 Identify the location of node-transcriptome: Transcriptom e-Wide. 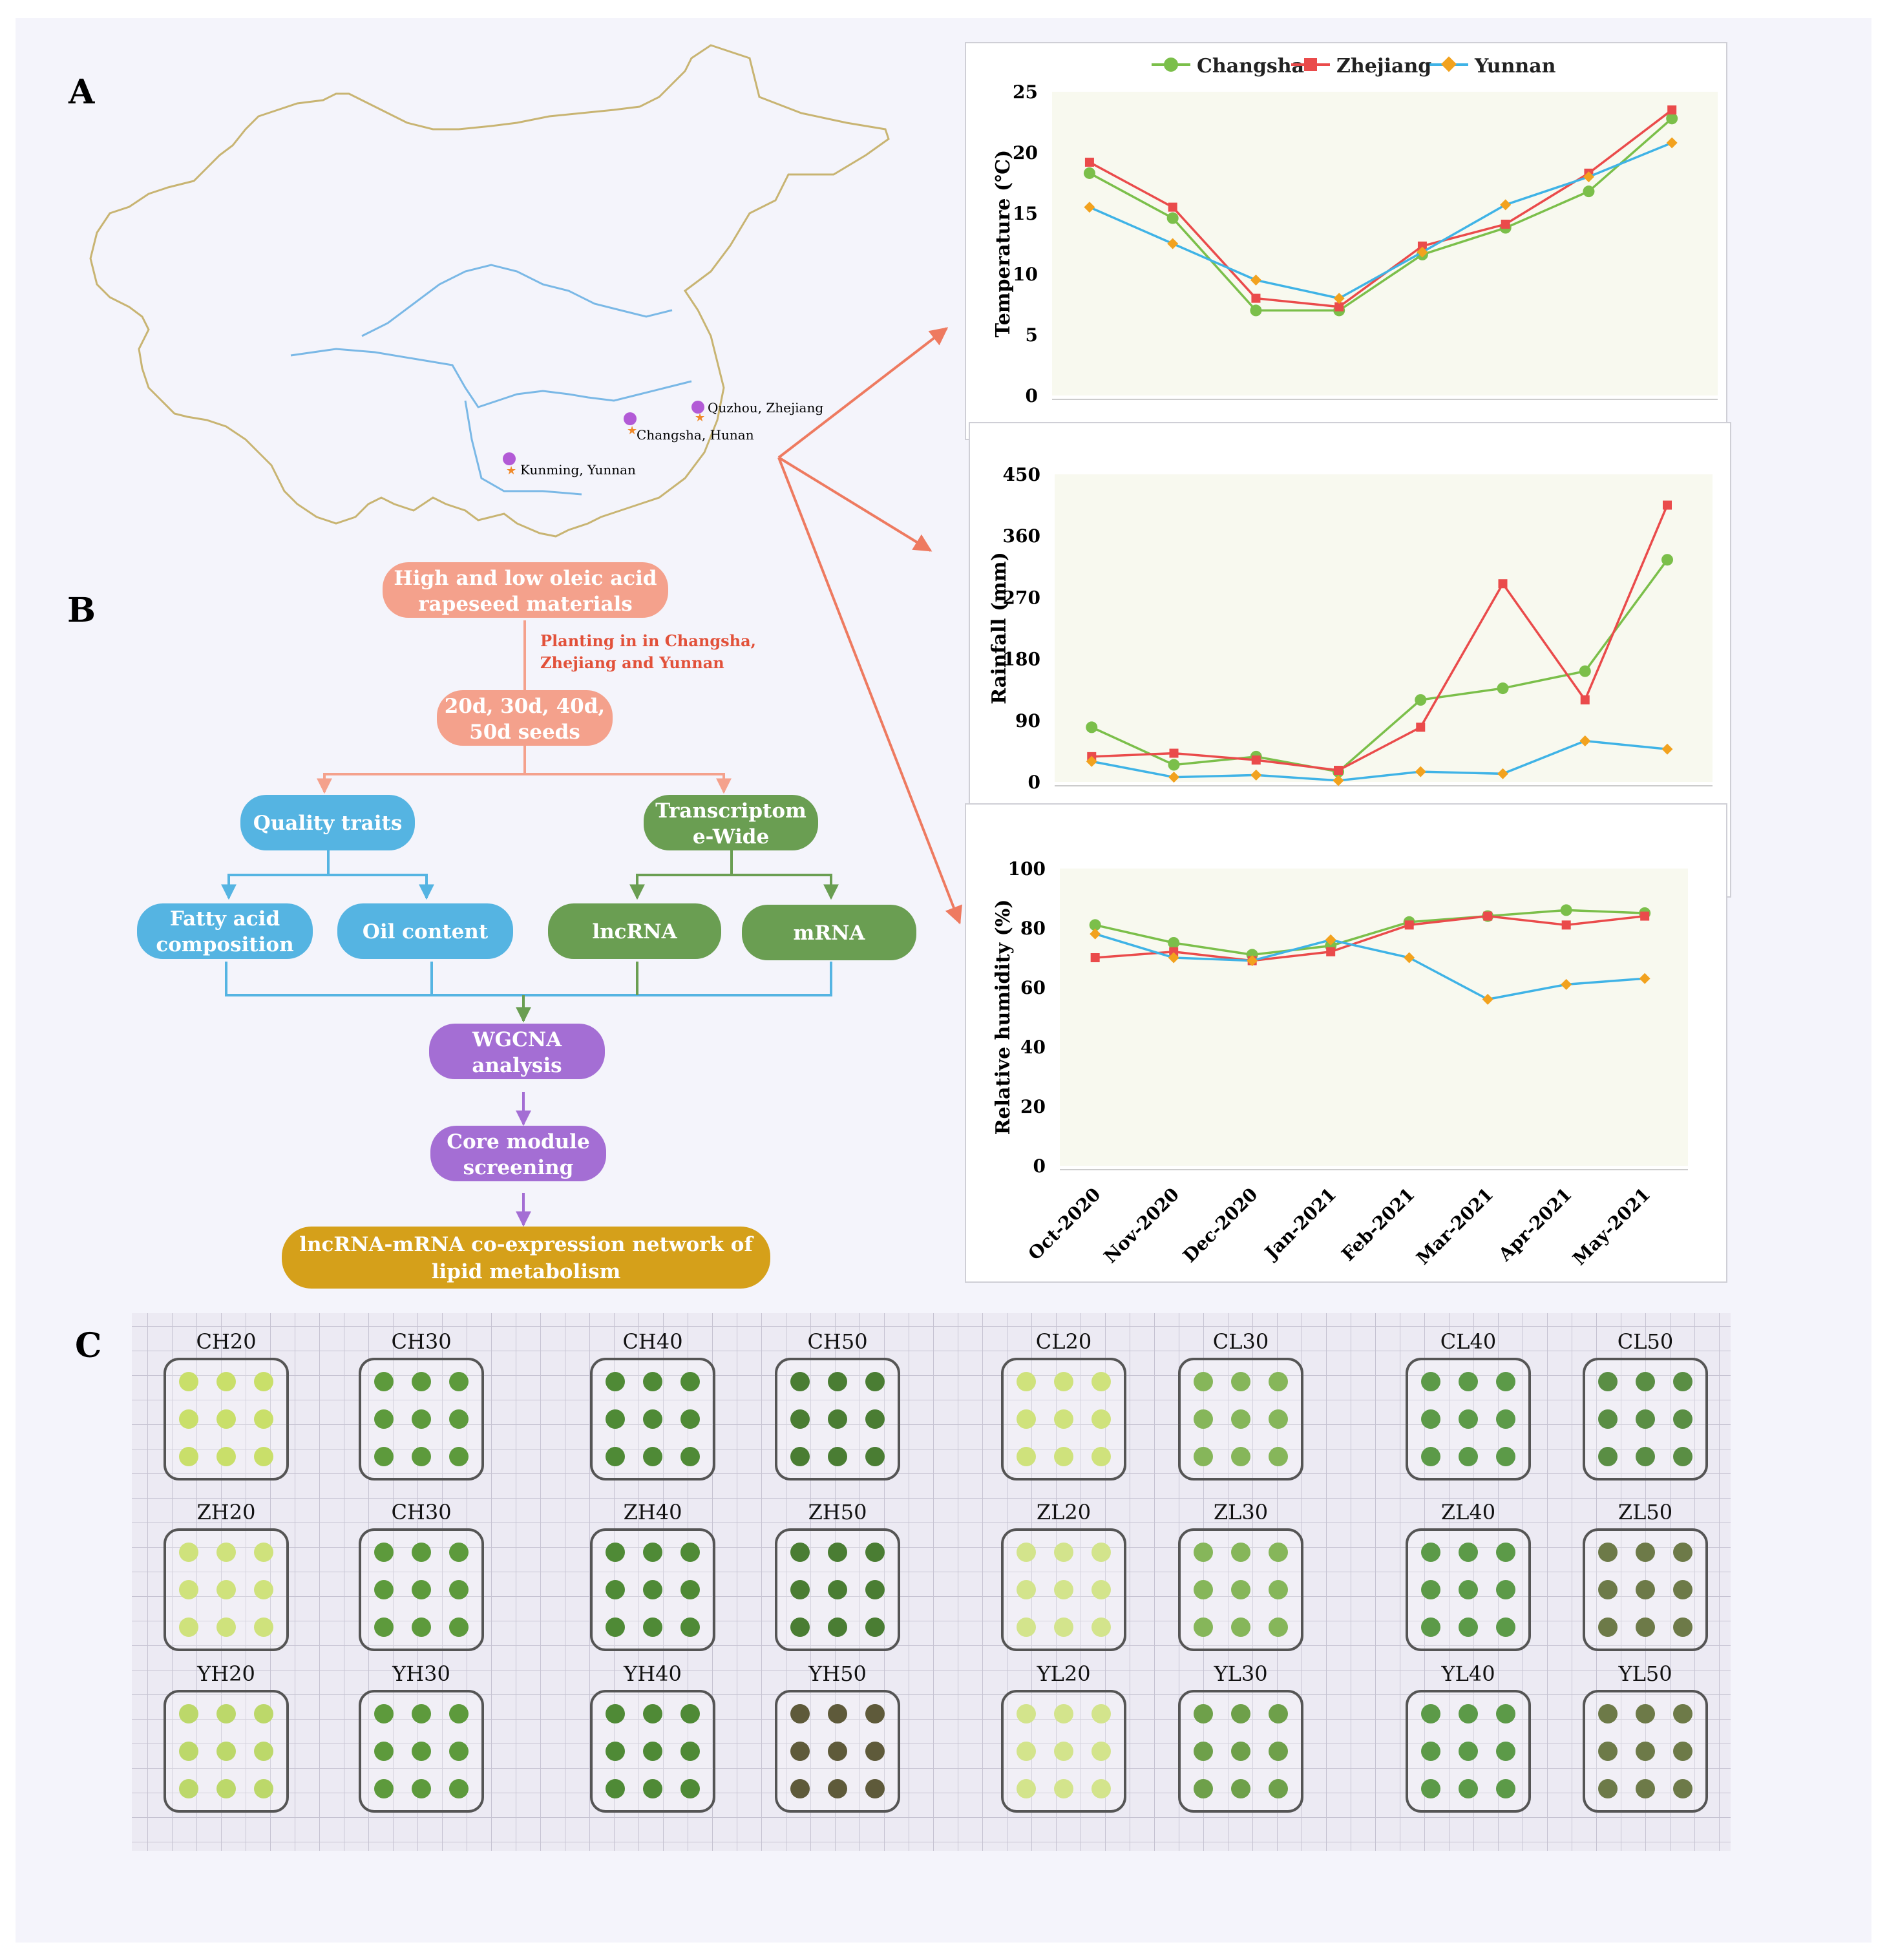
(731, 822).